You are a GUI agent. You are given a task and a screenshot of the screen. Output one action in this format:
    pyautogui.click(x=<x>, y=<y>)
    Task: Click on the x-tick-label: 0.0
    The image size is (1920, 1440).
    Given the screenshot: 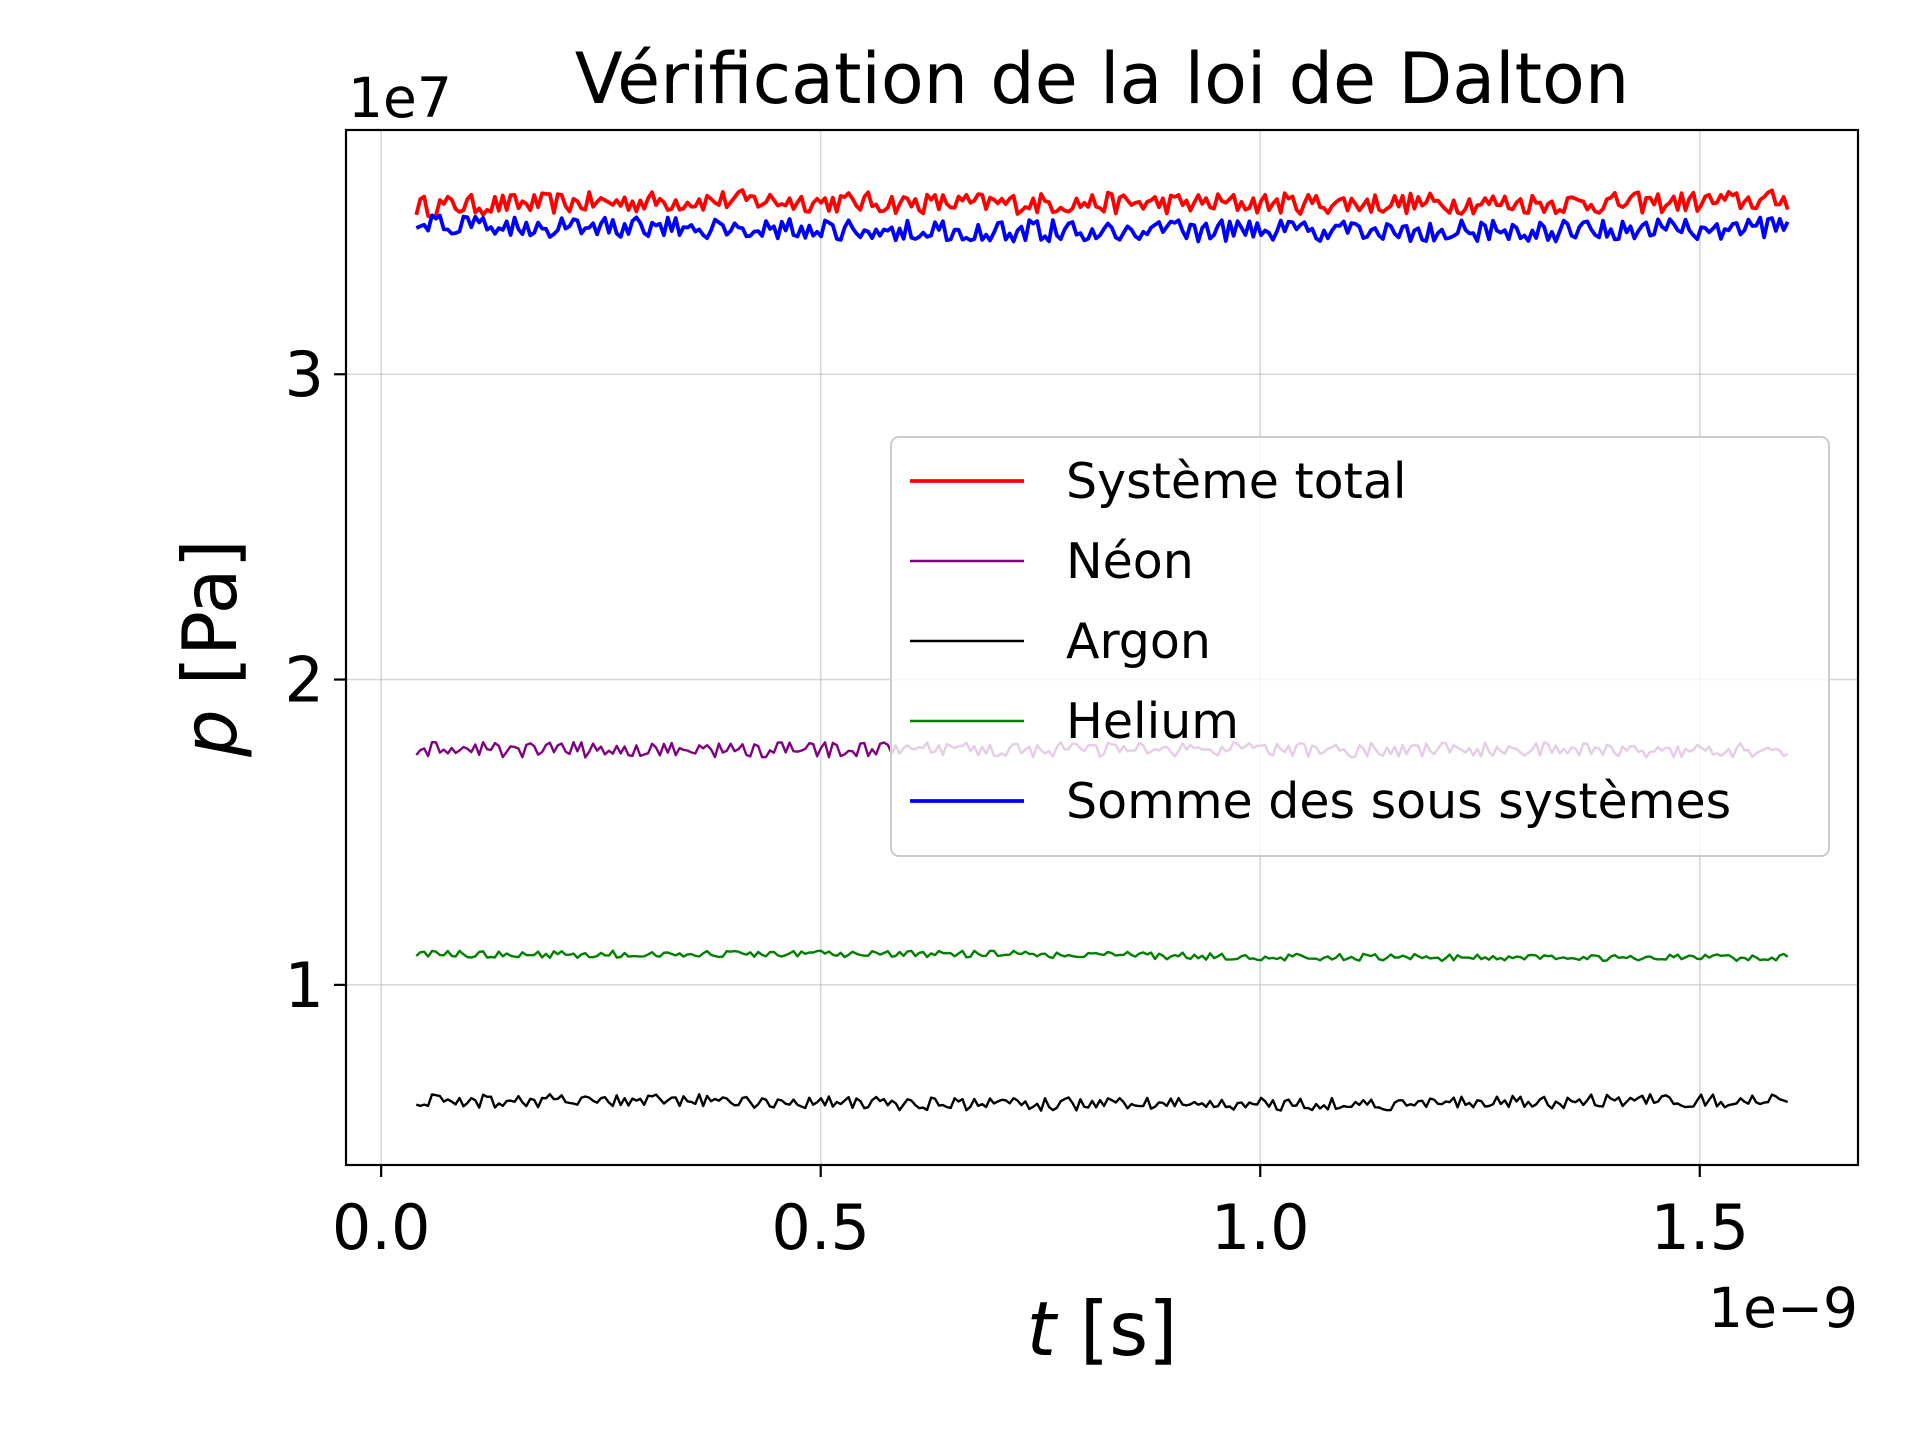 What is the action you would take?
    pyautogui.click(x=381, y=1227)
    